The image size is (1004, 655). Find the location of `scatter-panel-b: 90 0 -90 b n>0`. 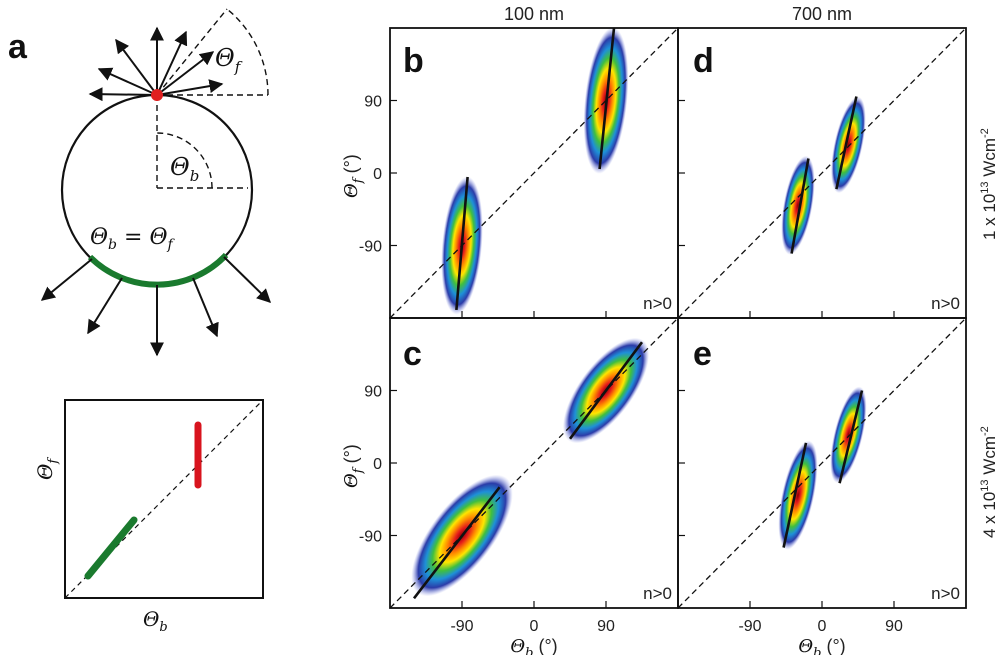

scatter-panel-b: 90 0 -90 b n>0 is located at coordinates (519, 173).